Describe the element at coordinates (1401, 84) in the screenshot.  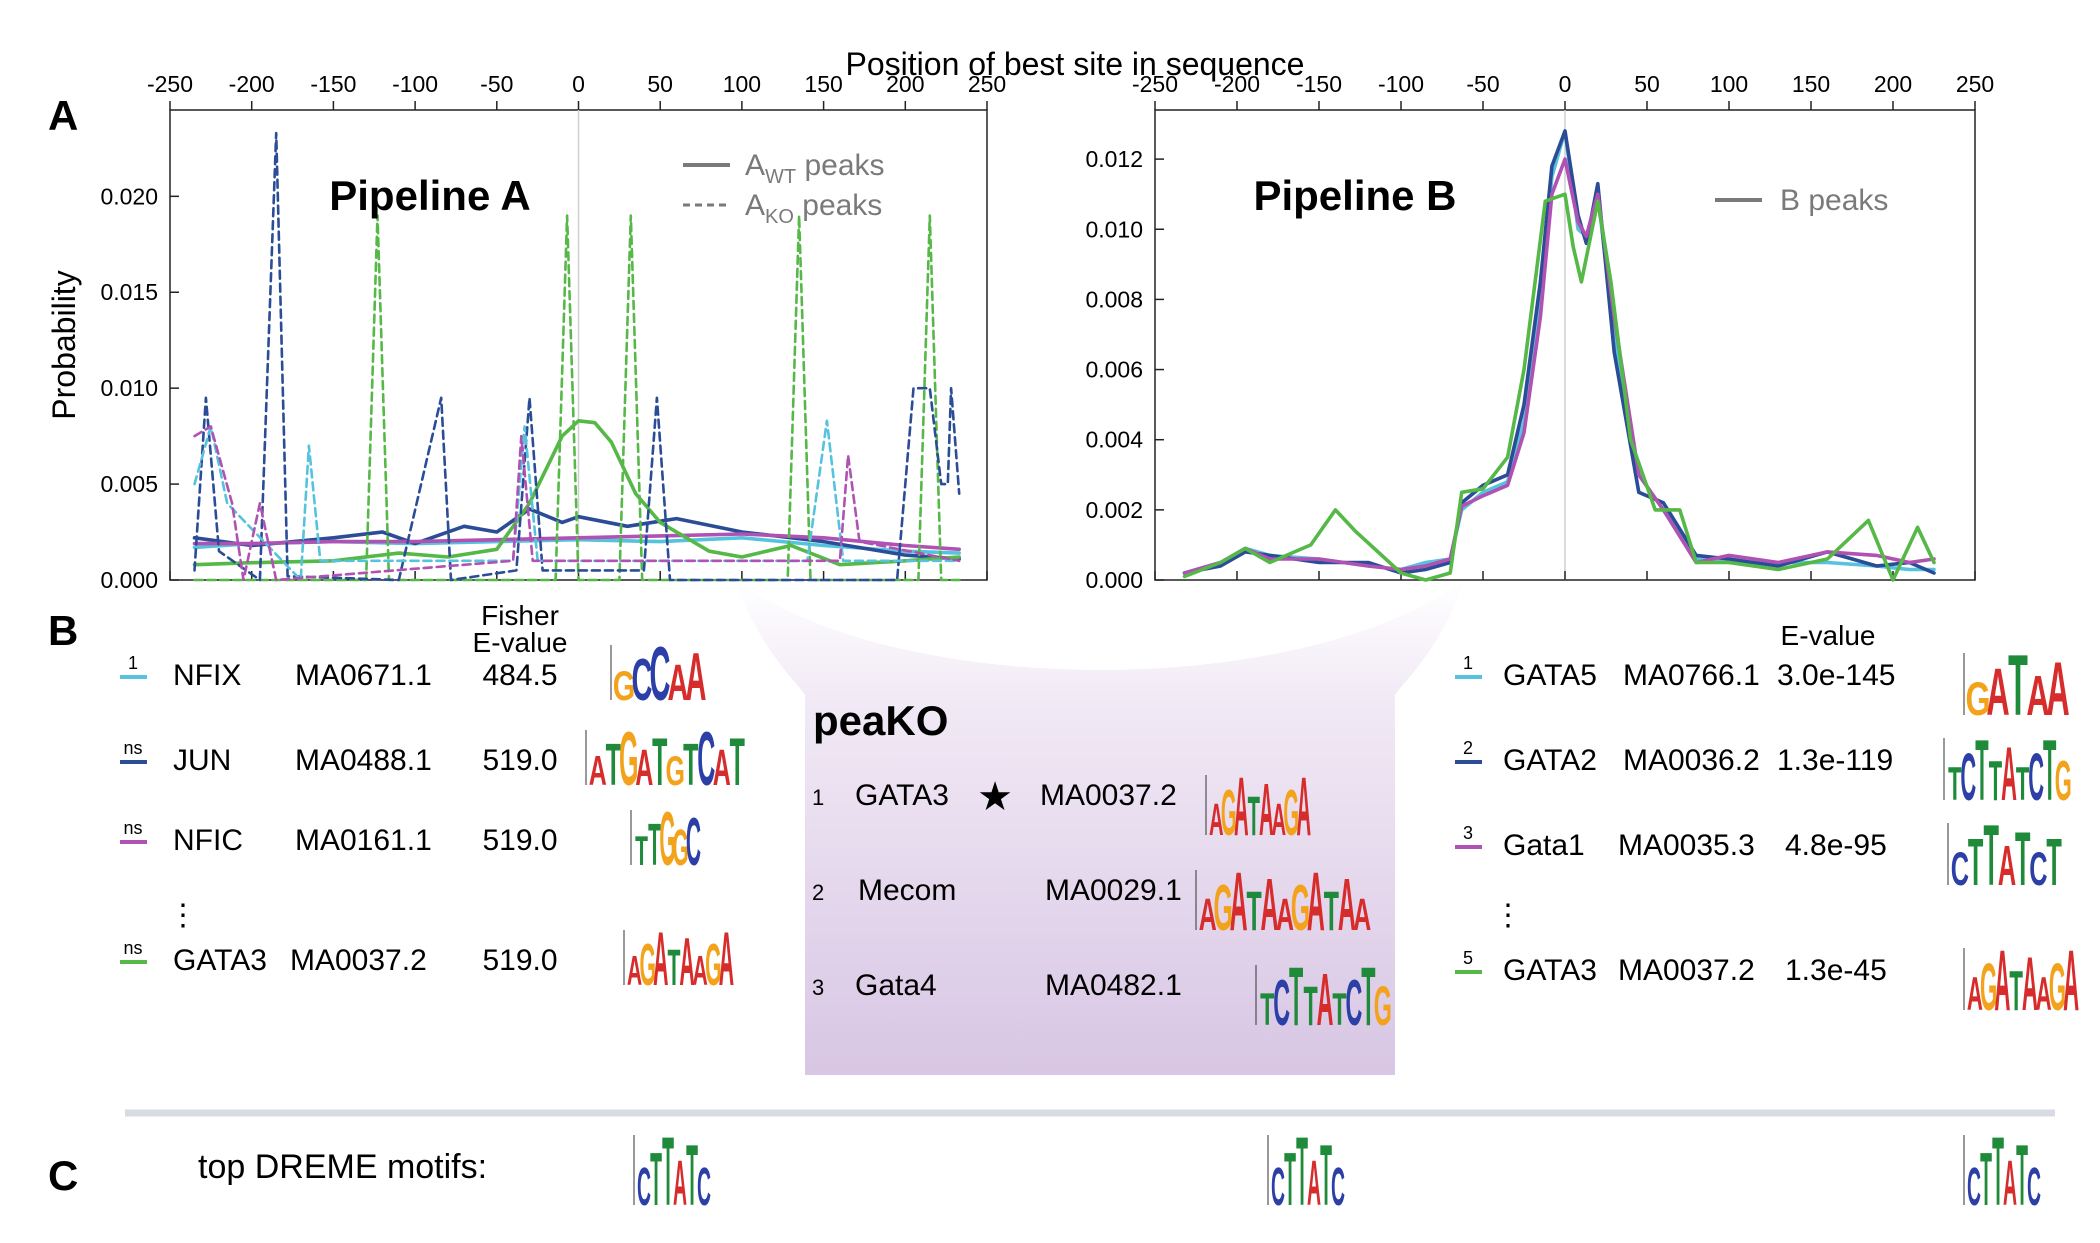
I see `x-tick-label: -100` at that location.